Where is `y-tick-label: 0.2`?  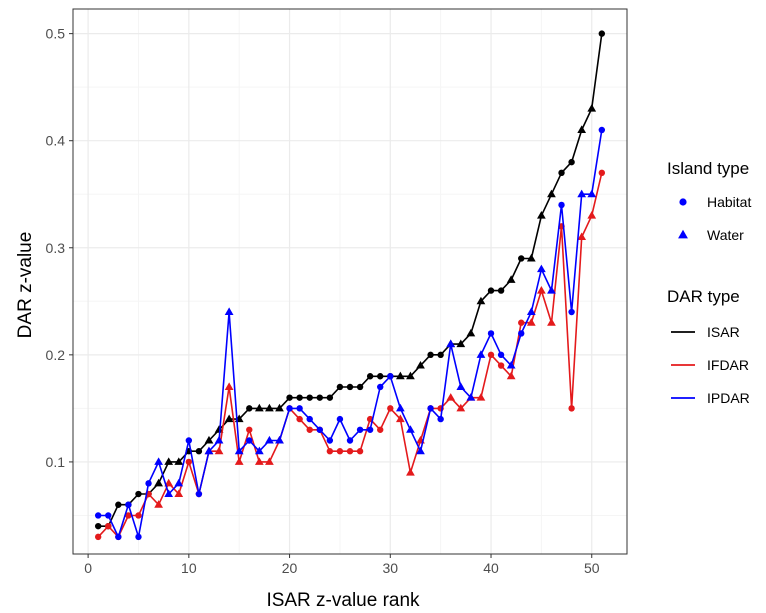
y-tick-label: 0.2 is located at coordinates (56, 355).